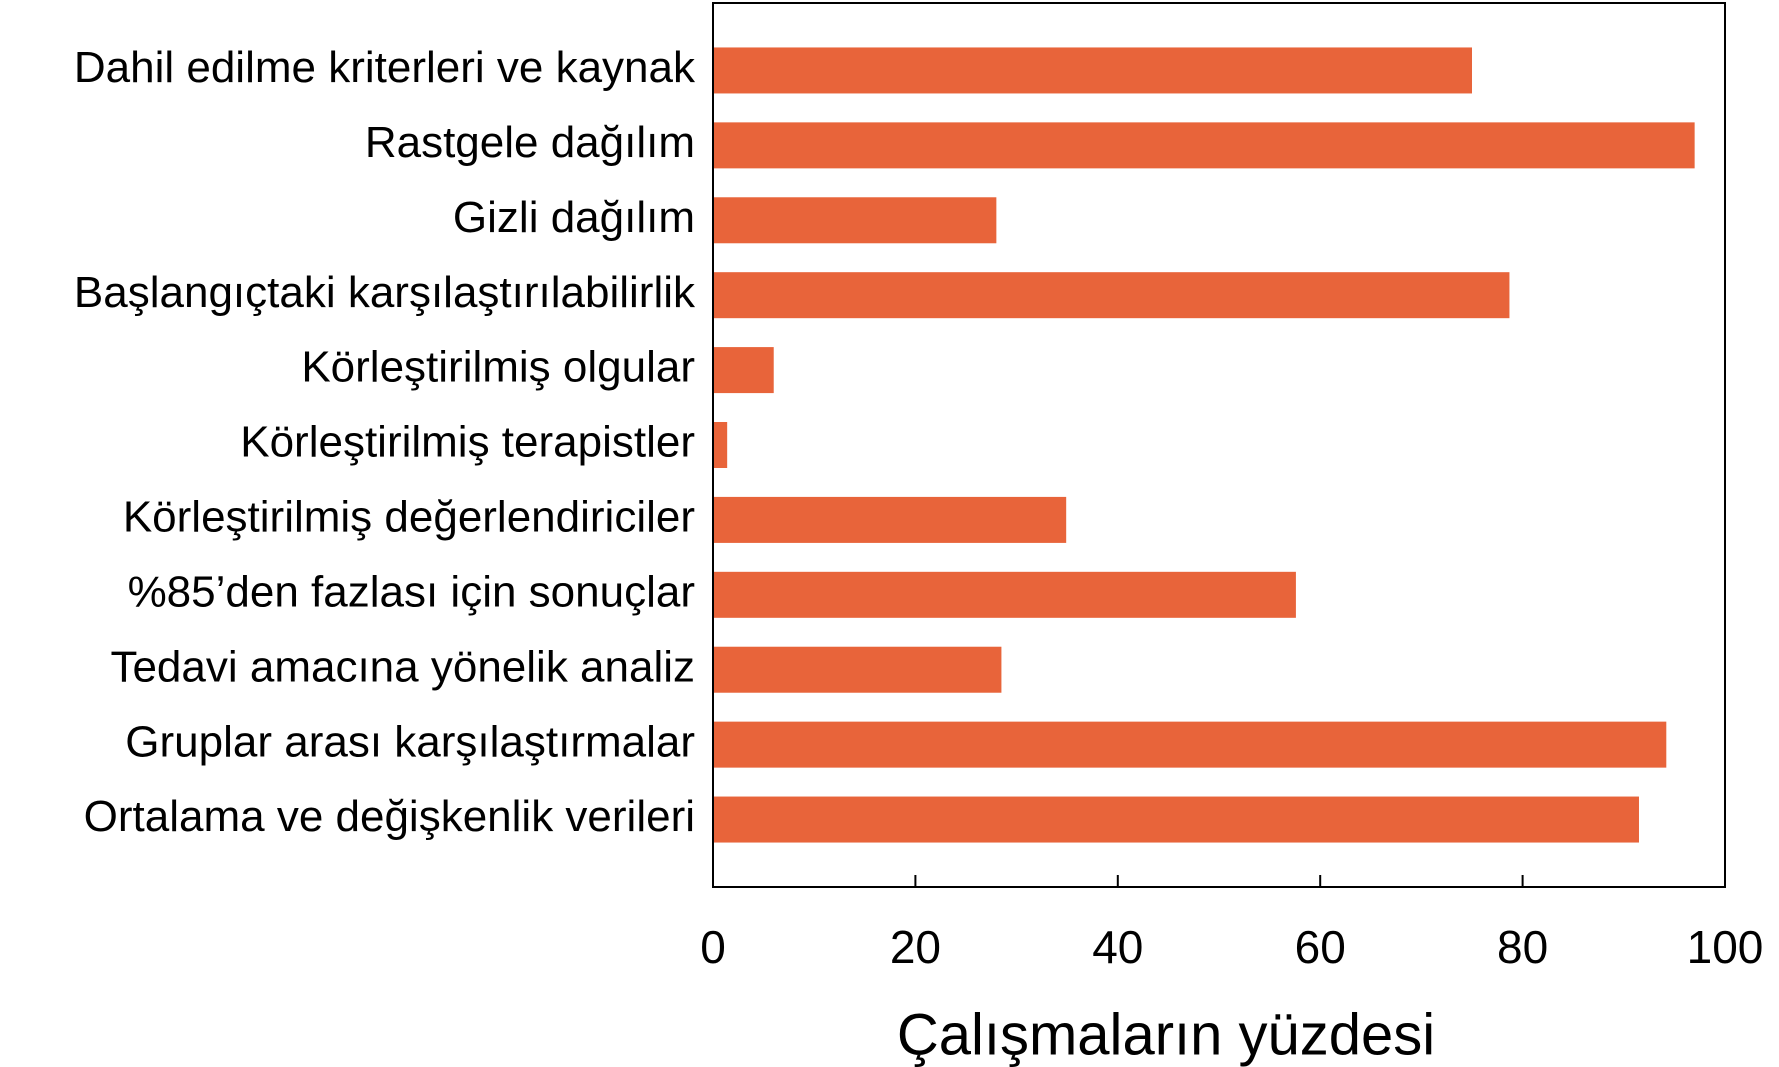 This screenshot has width=1779, height=1067. I want to click on x-tick-label: 40, so click(1117, 947).